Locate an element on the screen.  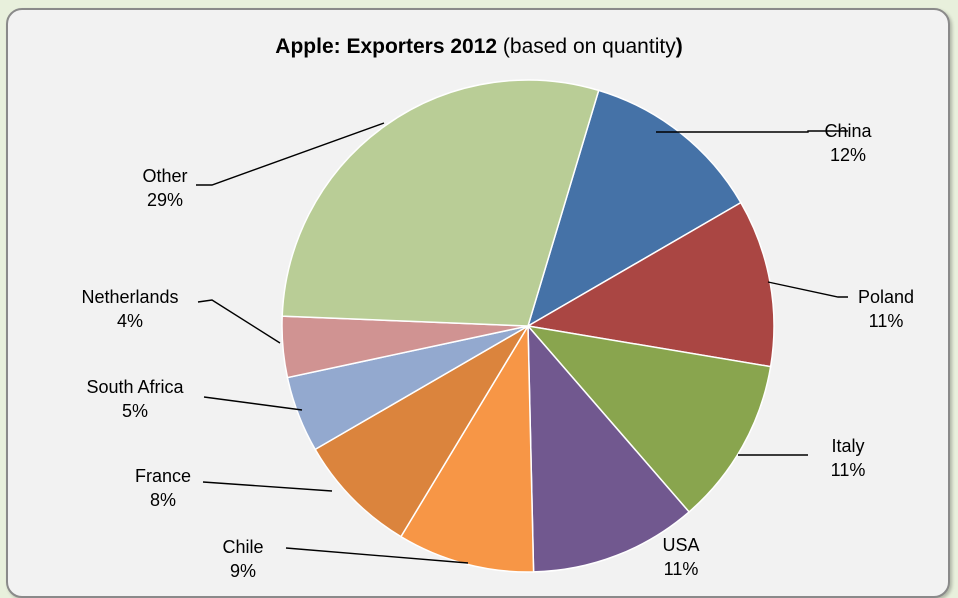
slice-label-name: Chile is located at coordinates (242, 547).